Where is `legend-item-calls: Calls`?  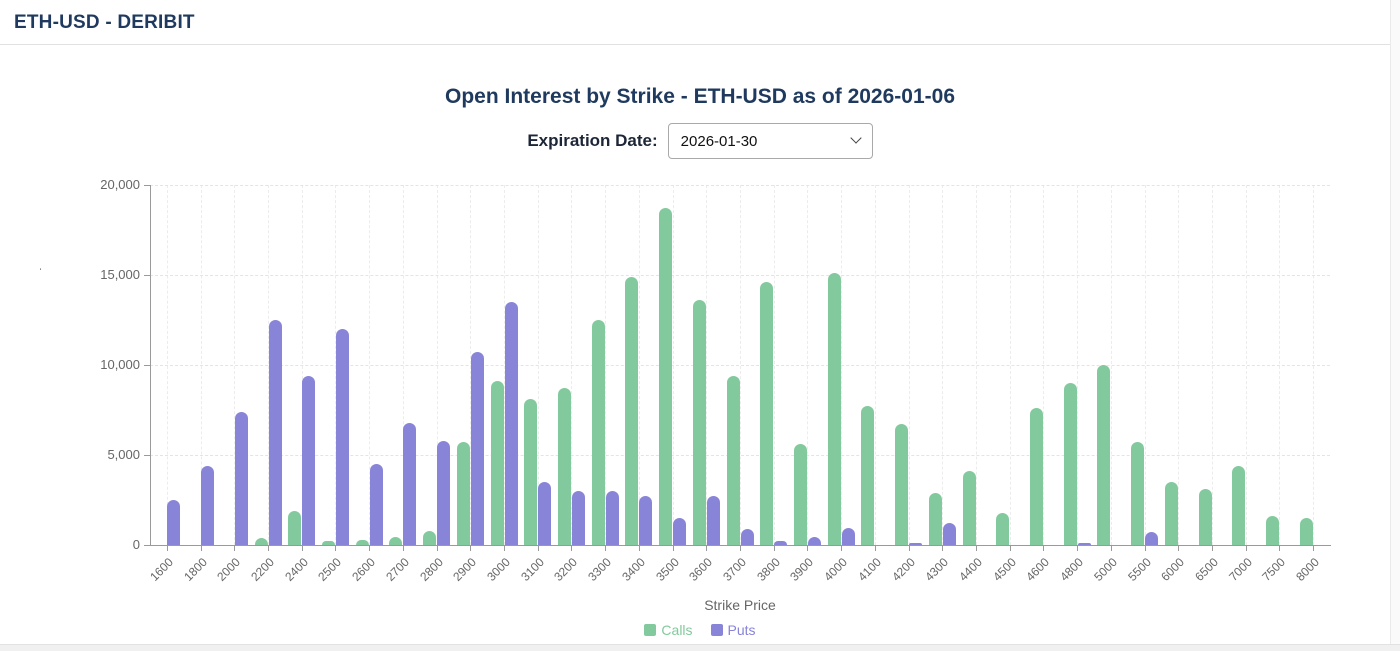 legend-item-calls: Calls is located at coordinates (668, 630).